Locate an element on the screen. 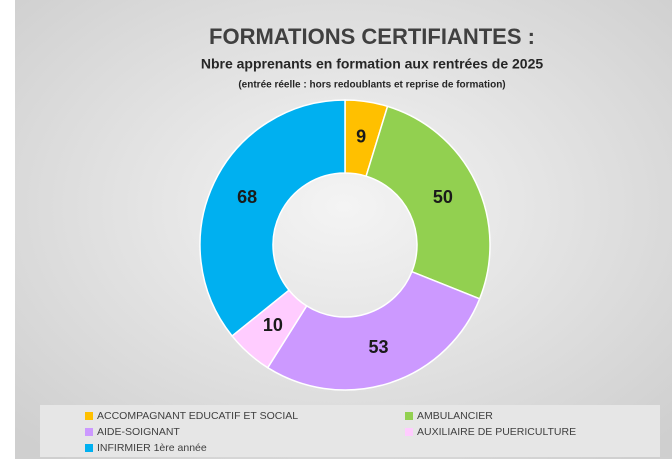 The height and width of the screenshot is (464, 672). data-label: 68 is located at coordinates (247, 197).